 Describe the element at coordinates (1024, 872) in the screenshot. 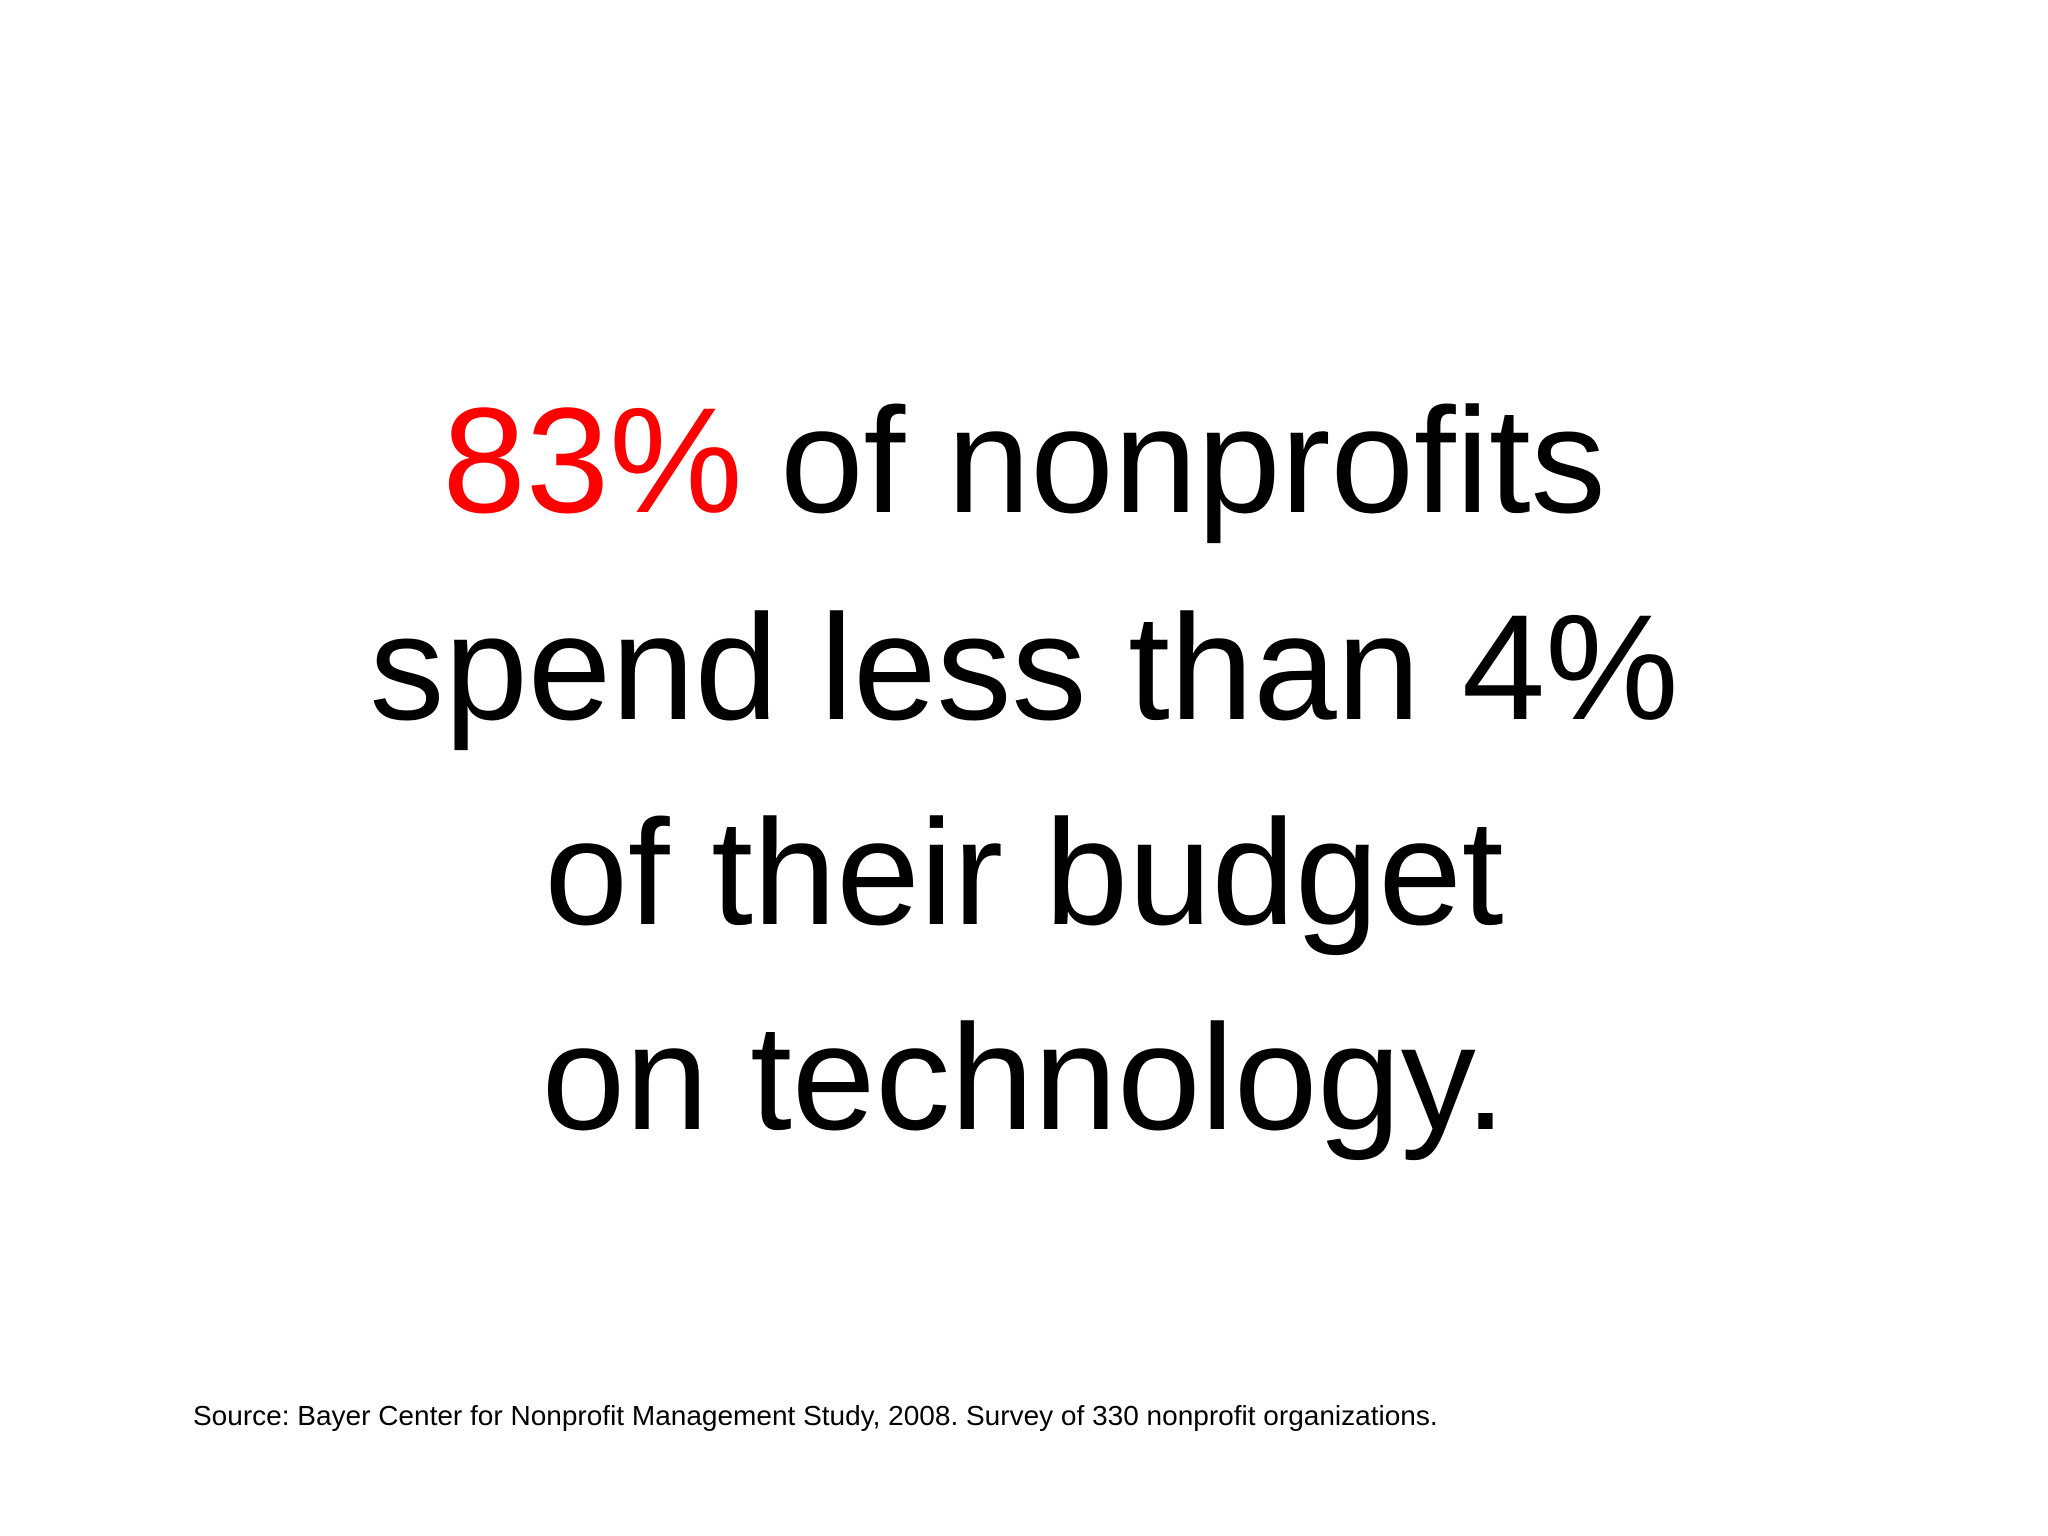

I see `headline-line: of their budget` at that location.